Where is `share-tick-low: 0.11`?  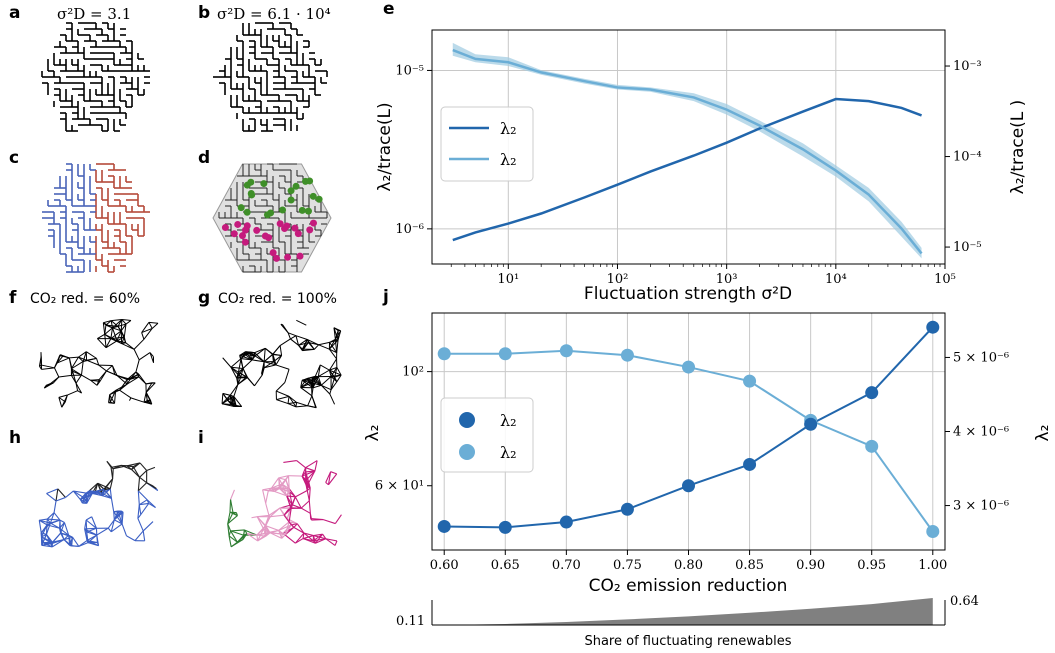 share-tick-low: 0.11 is located at coordinates (410, 621).